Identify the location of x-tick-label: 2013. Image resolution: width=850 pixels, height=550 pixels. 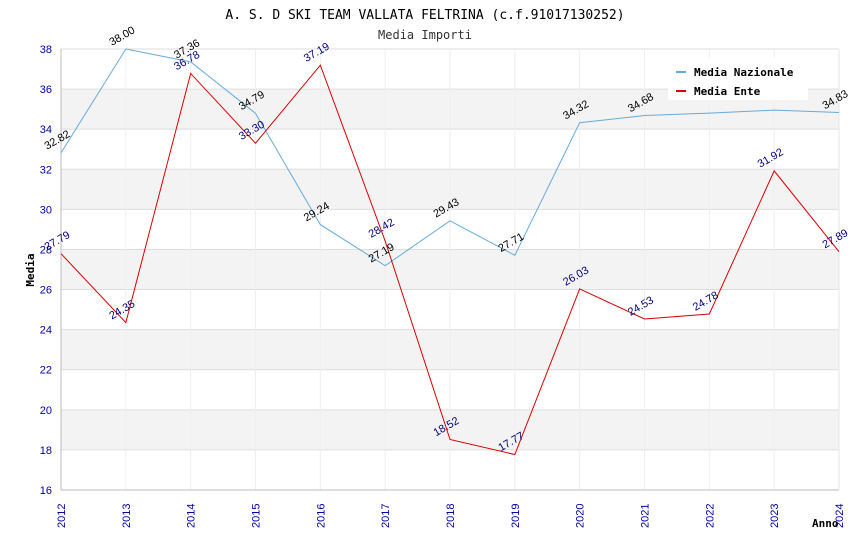
(127, 516).